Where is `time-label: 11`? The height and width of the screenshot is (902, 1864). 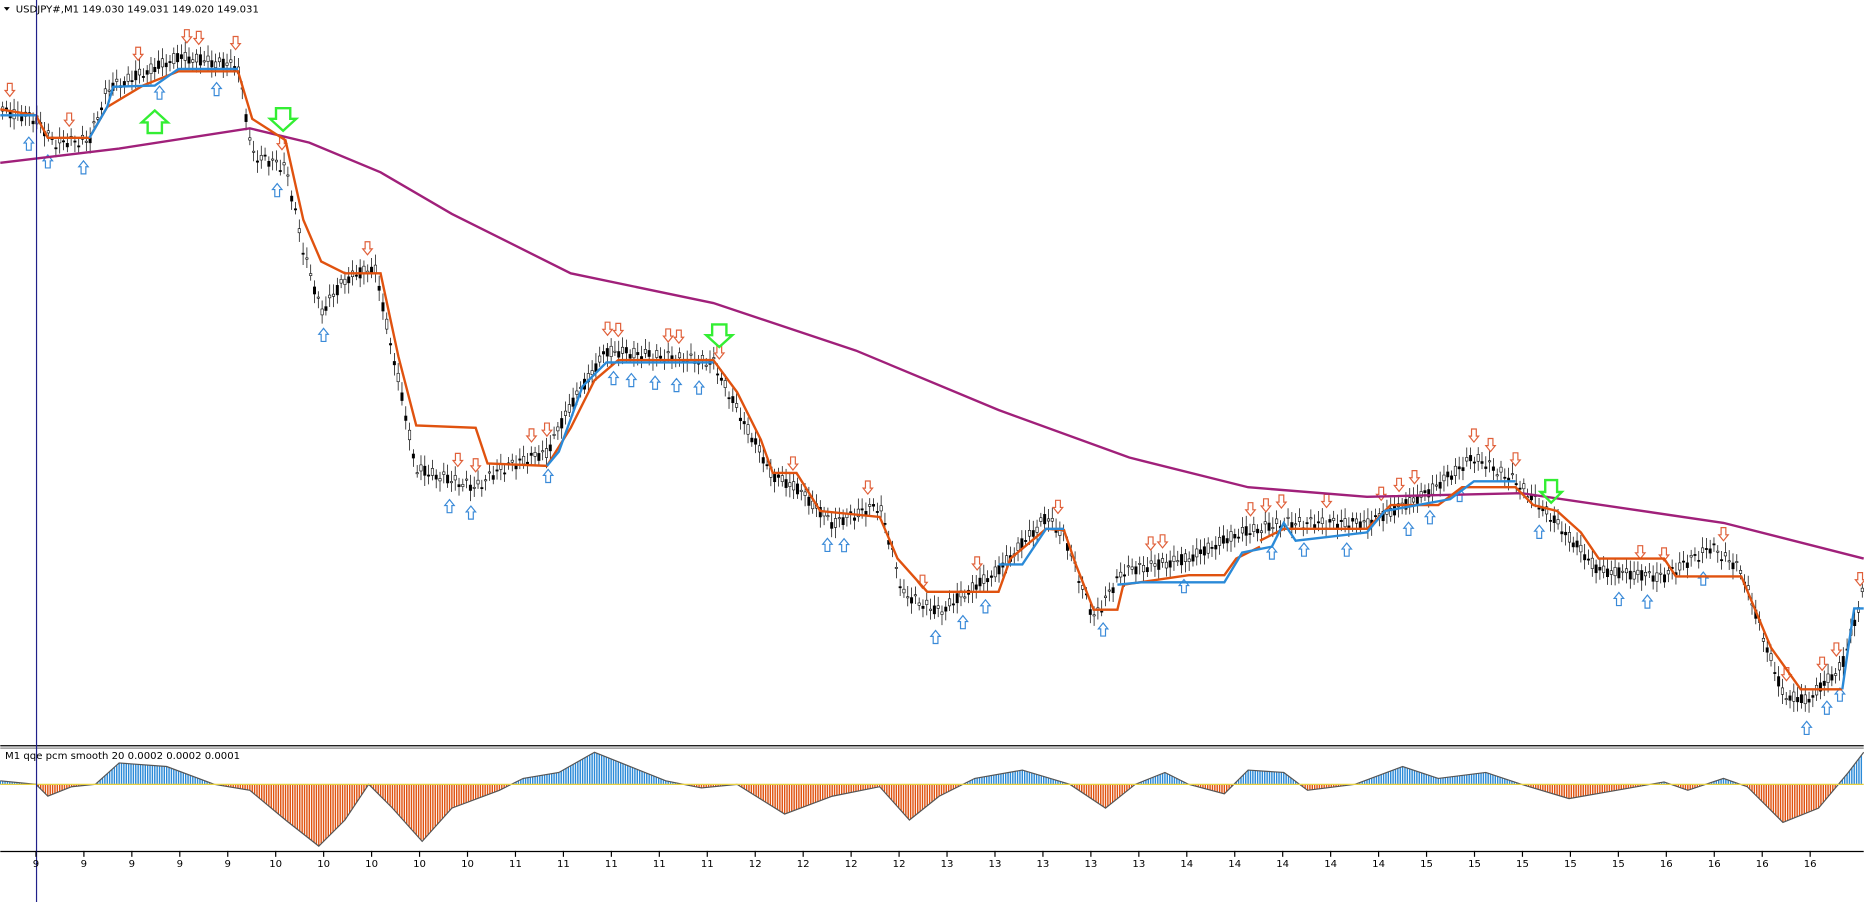
time-label: 11 is located at coordinates (659, 864).